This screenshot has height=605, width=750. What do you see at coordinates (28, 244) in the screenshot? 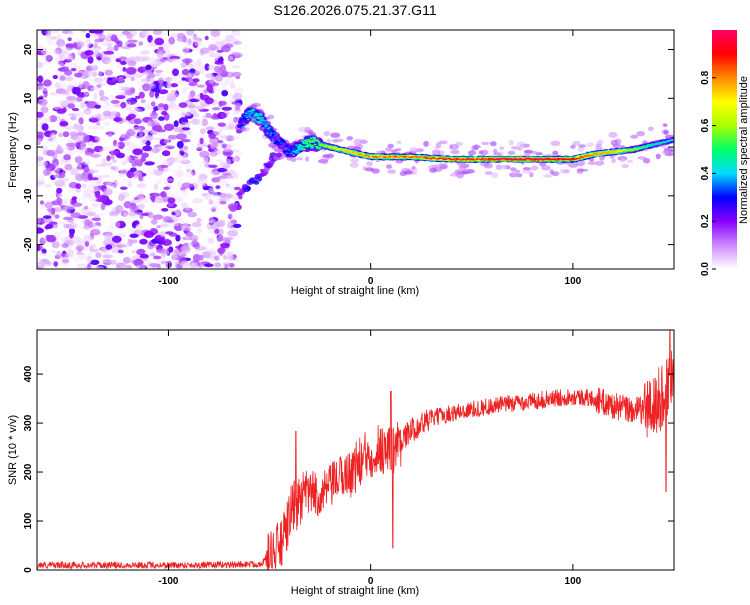
I see `y-tick-label: -20` at bounding box center [28, 244].